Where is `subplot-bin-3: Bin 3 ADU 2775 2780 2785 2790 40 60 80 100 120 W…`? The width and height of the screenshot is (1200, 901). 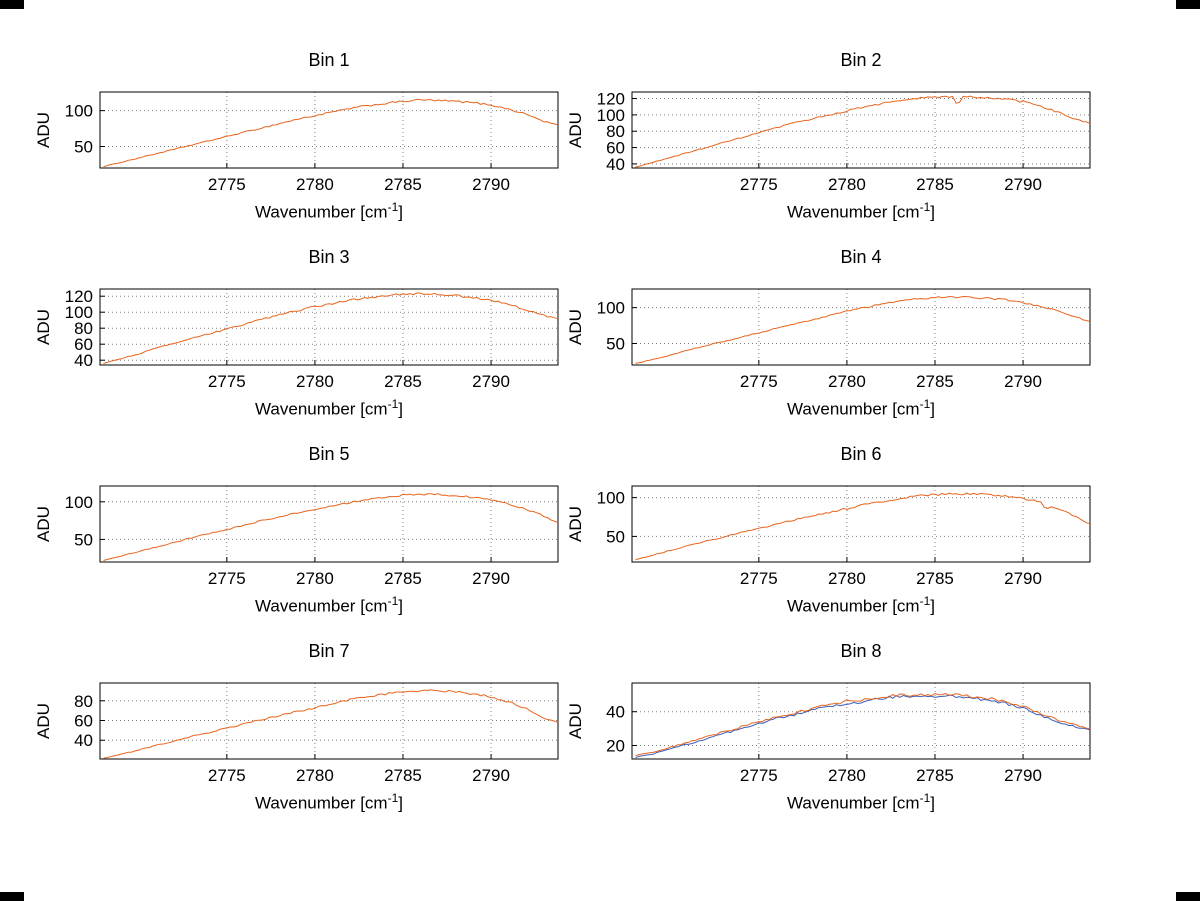 subplot-bin-3: Bin 3 ADU 2775 2780 2785 2790 40 60 80 100 120 W… is located at coordinates (300, 336).